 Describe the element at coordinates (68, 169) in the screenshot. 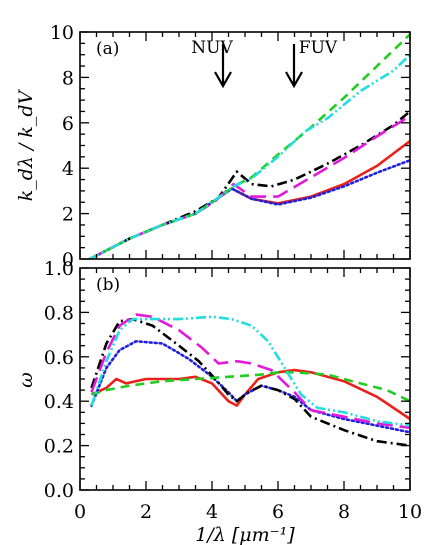

I see `panel-a-ytick-label: 4` at that location.